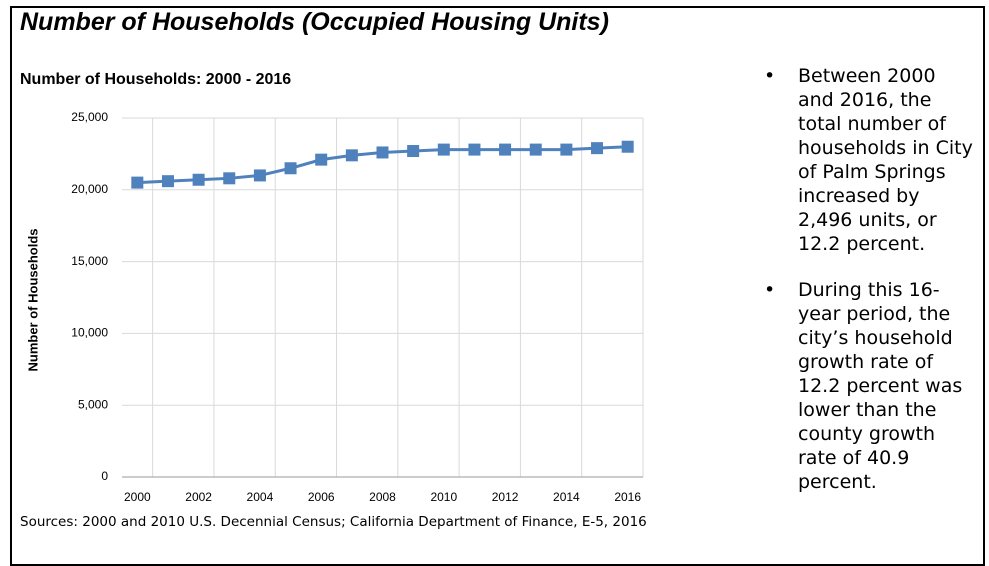 The width and height of the screenshot is (989, 566). I want to click on x-tick-label: 2014, so click(566, 497).